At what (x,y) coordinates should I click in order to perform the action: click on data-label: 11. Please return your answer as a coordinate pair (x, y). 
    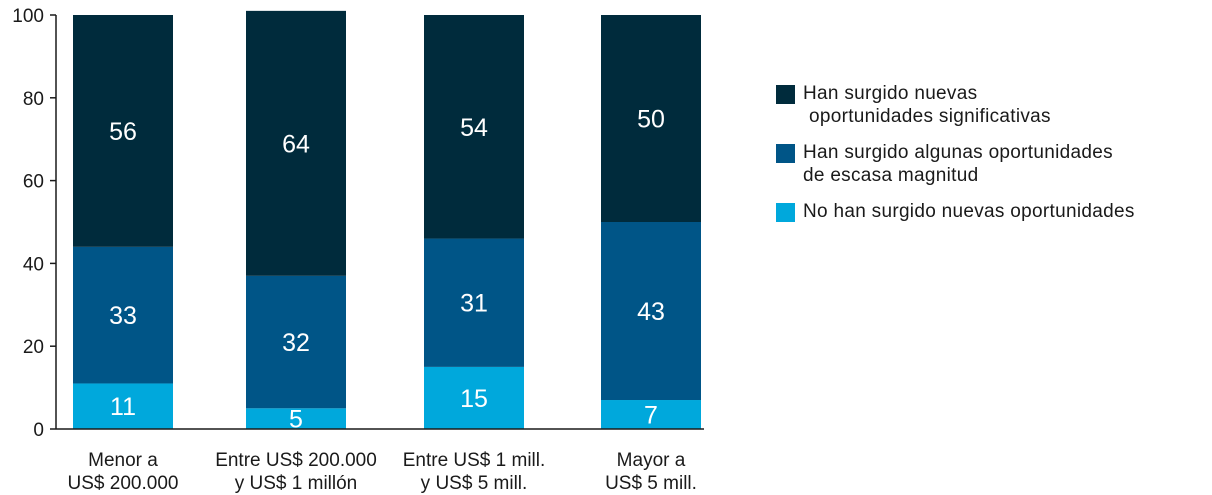
    Looking at the image, I should click on (123, 407).